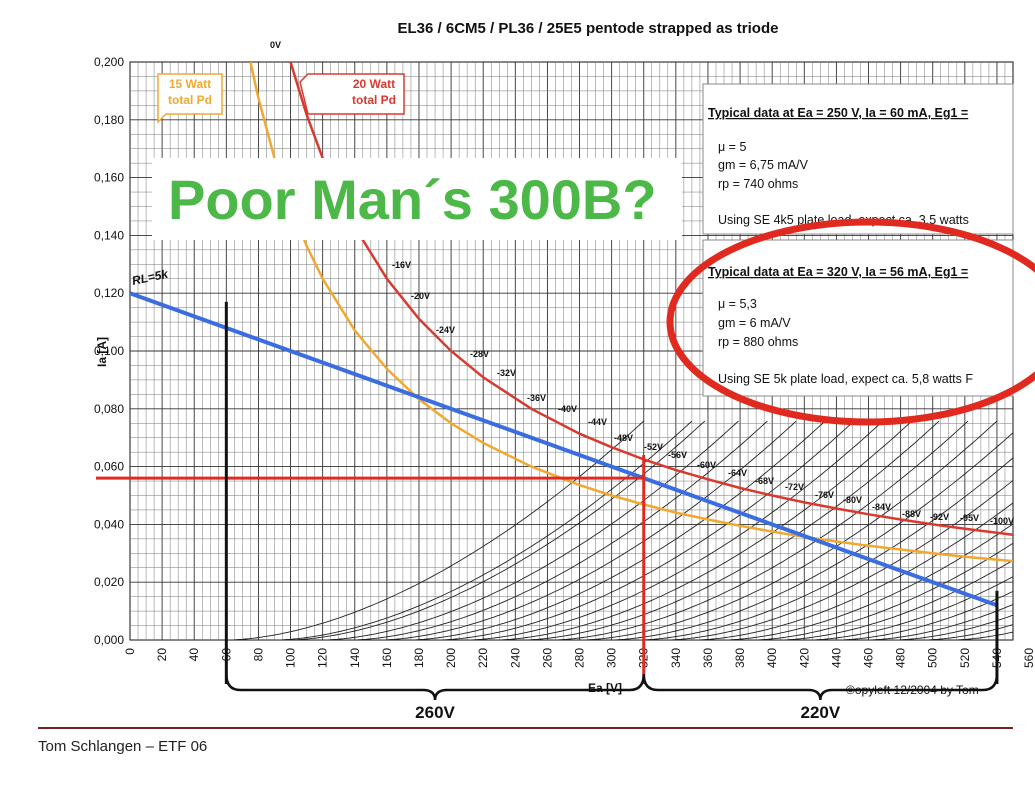  I want to click on x-tick-label: 560, so click(1028, 658).